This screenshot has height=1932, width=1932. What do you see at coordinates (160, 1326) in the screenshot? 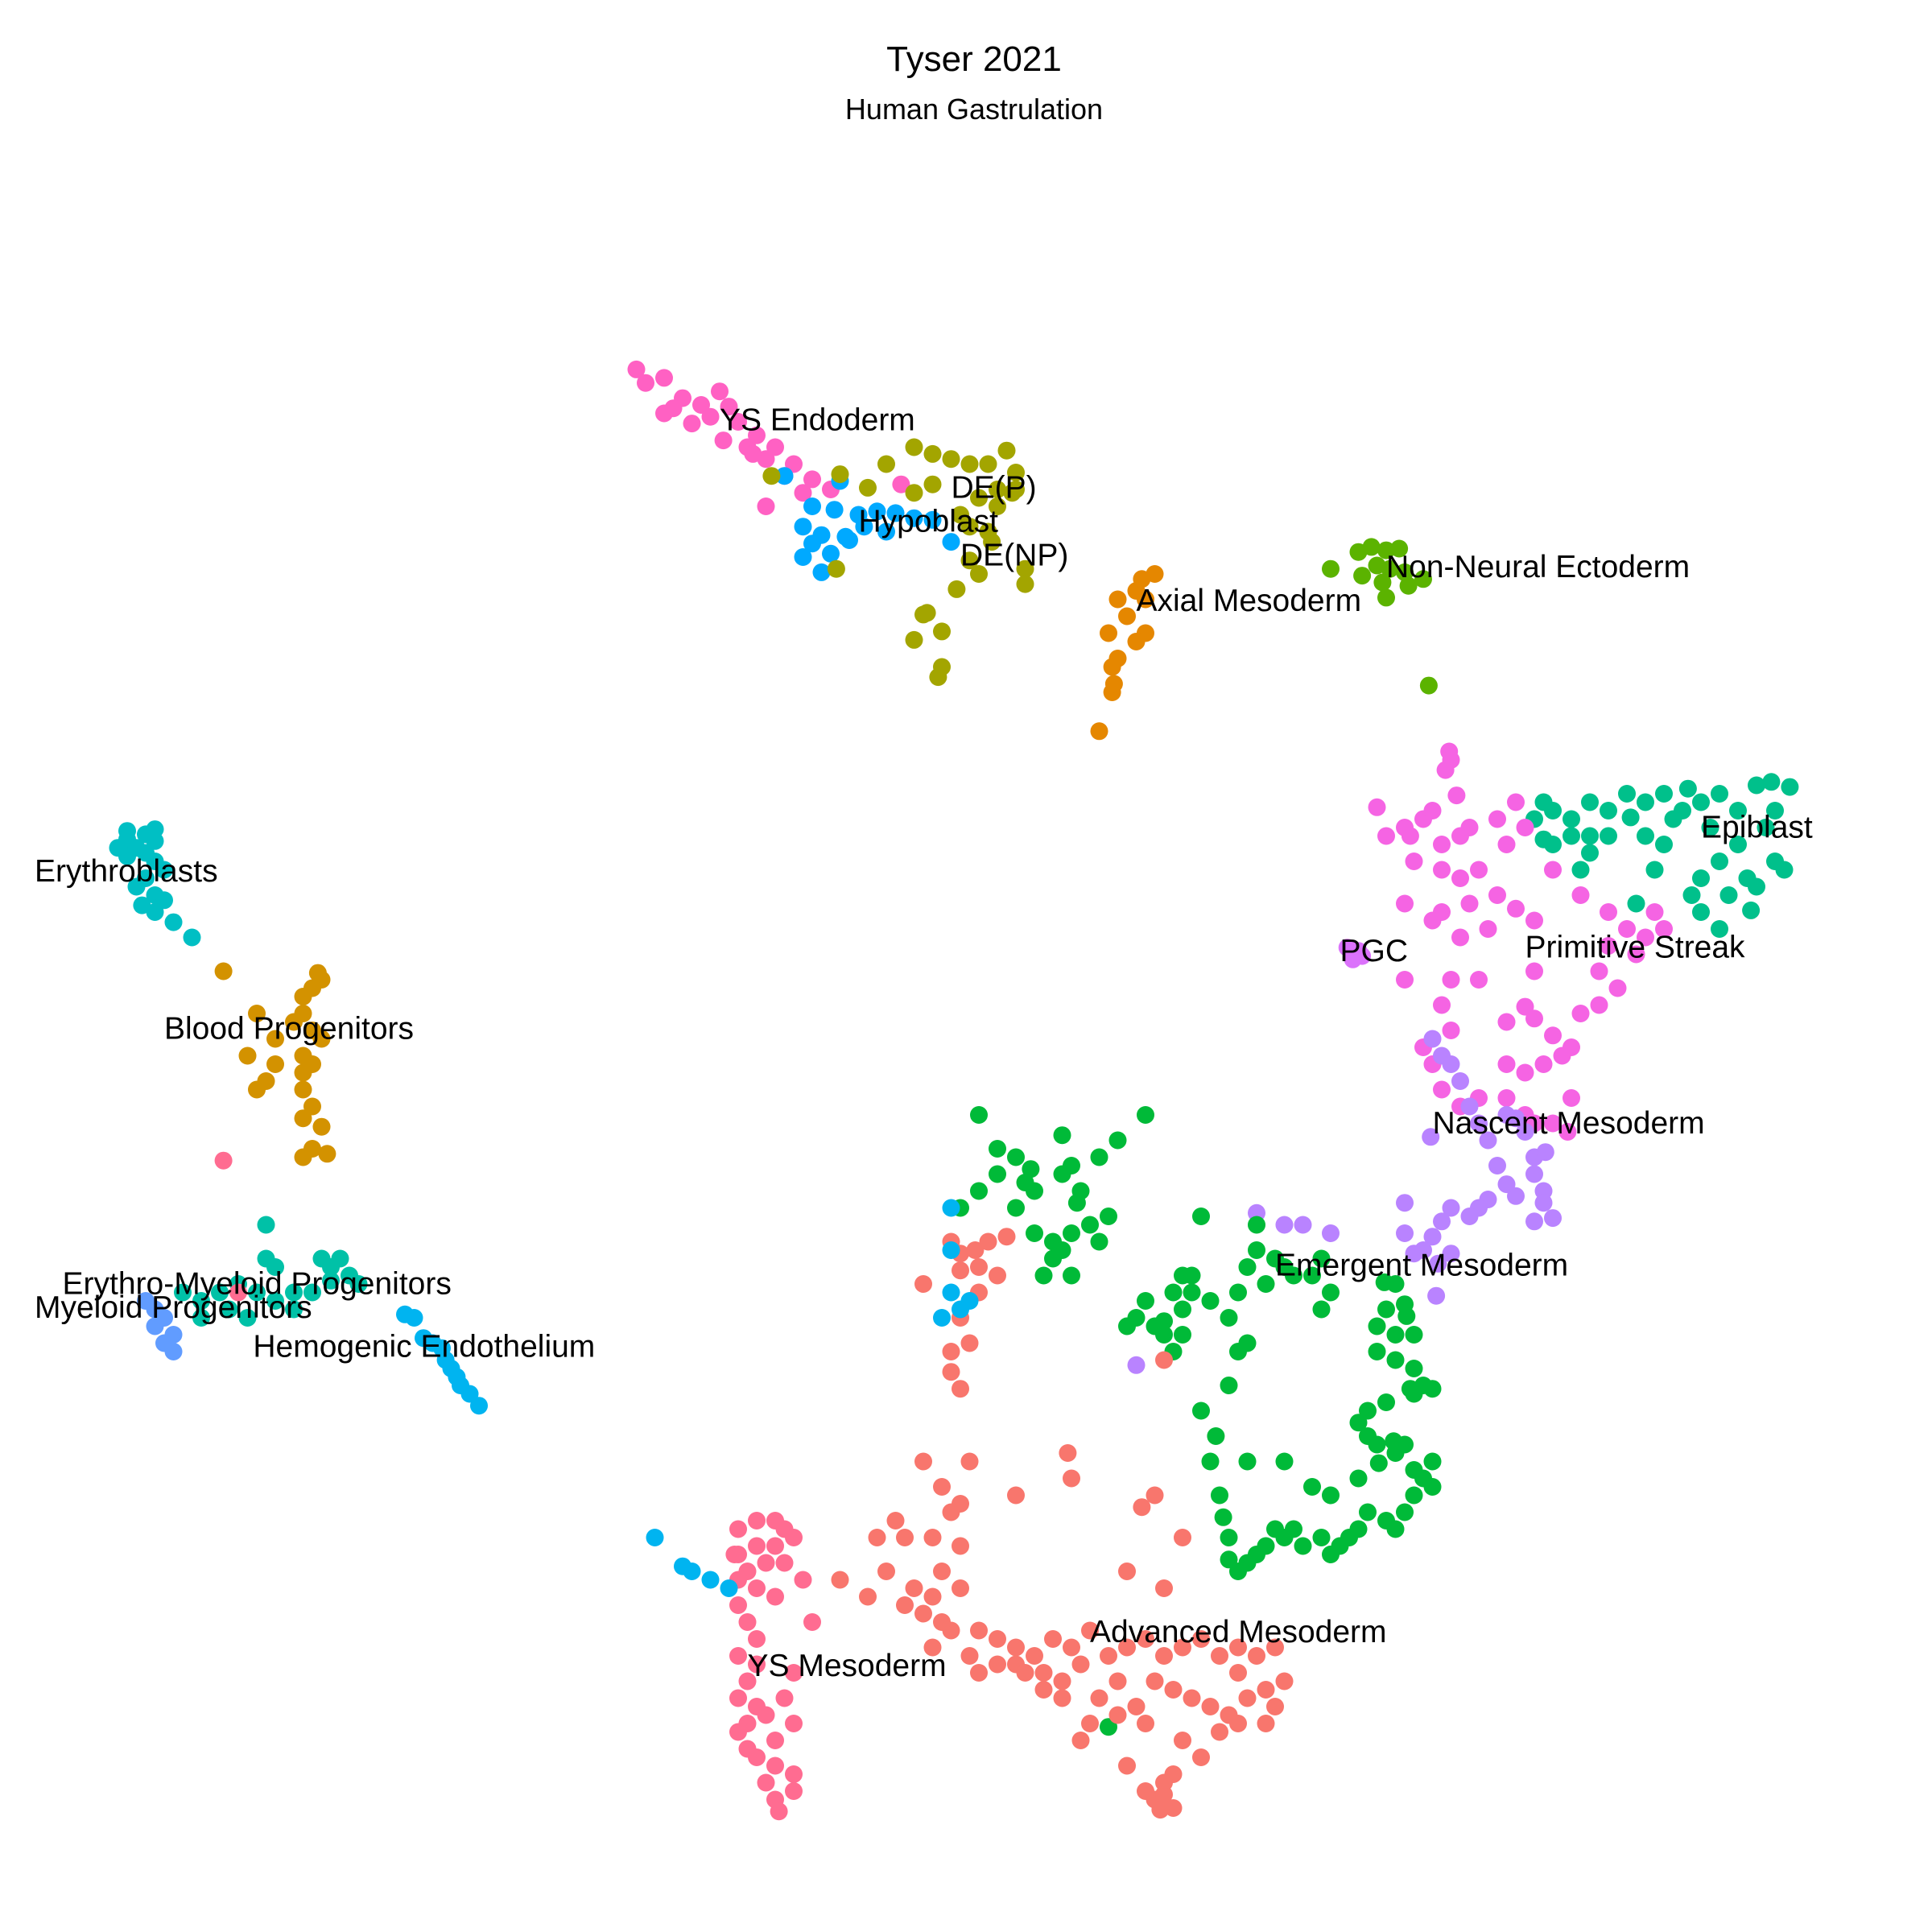
I see `cluster-myeloid-progenitors` at bounding box center [160, 1326].